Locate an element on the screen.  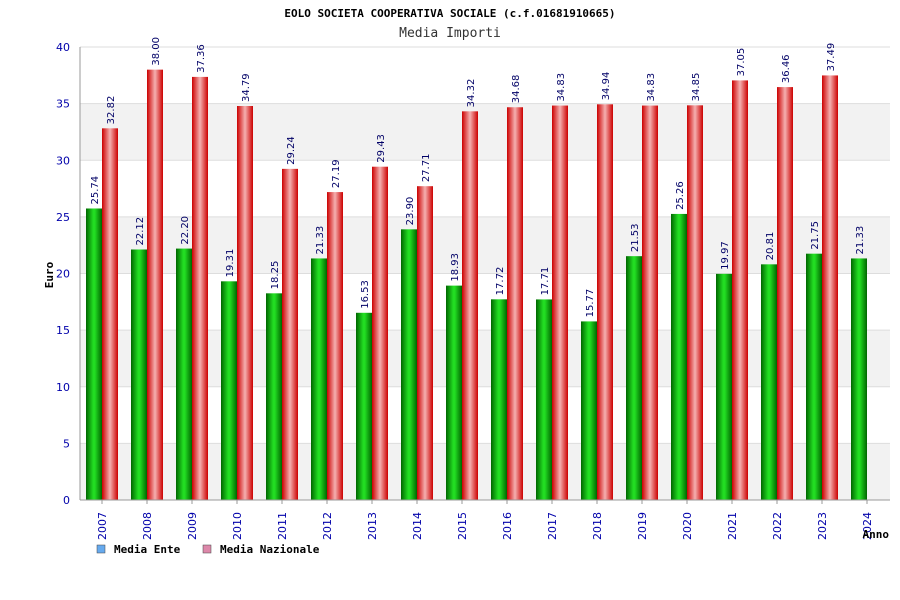
x-tick-label: 2007 is located at coordinates (102, 526).